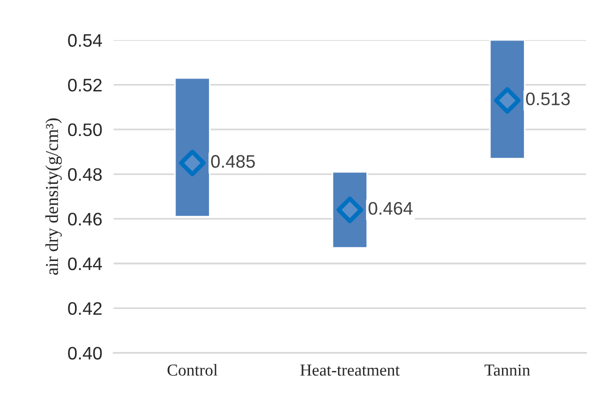  Describe the element at coordinates (390, 208) in the screenshot. I see `data-label: 0.464` at that location.